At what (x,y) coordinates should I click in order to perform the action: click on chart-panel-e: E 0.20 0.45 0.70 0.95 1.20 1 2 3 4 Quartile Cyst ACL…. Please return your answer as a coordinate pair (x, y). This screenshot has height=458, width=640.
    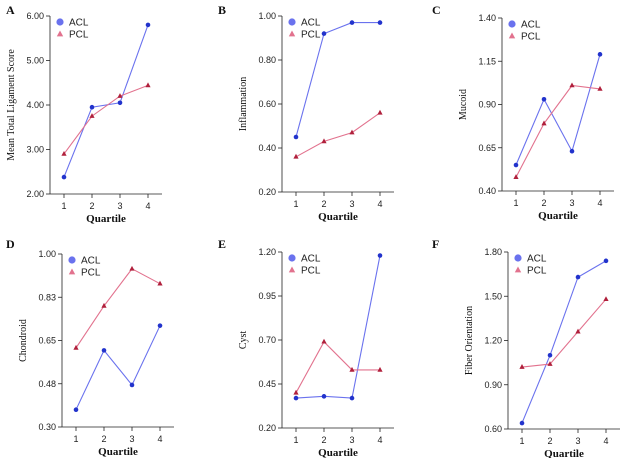
    Looking at the image, I should click on (306, 347).